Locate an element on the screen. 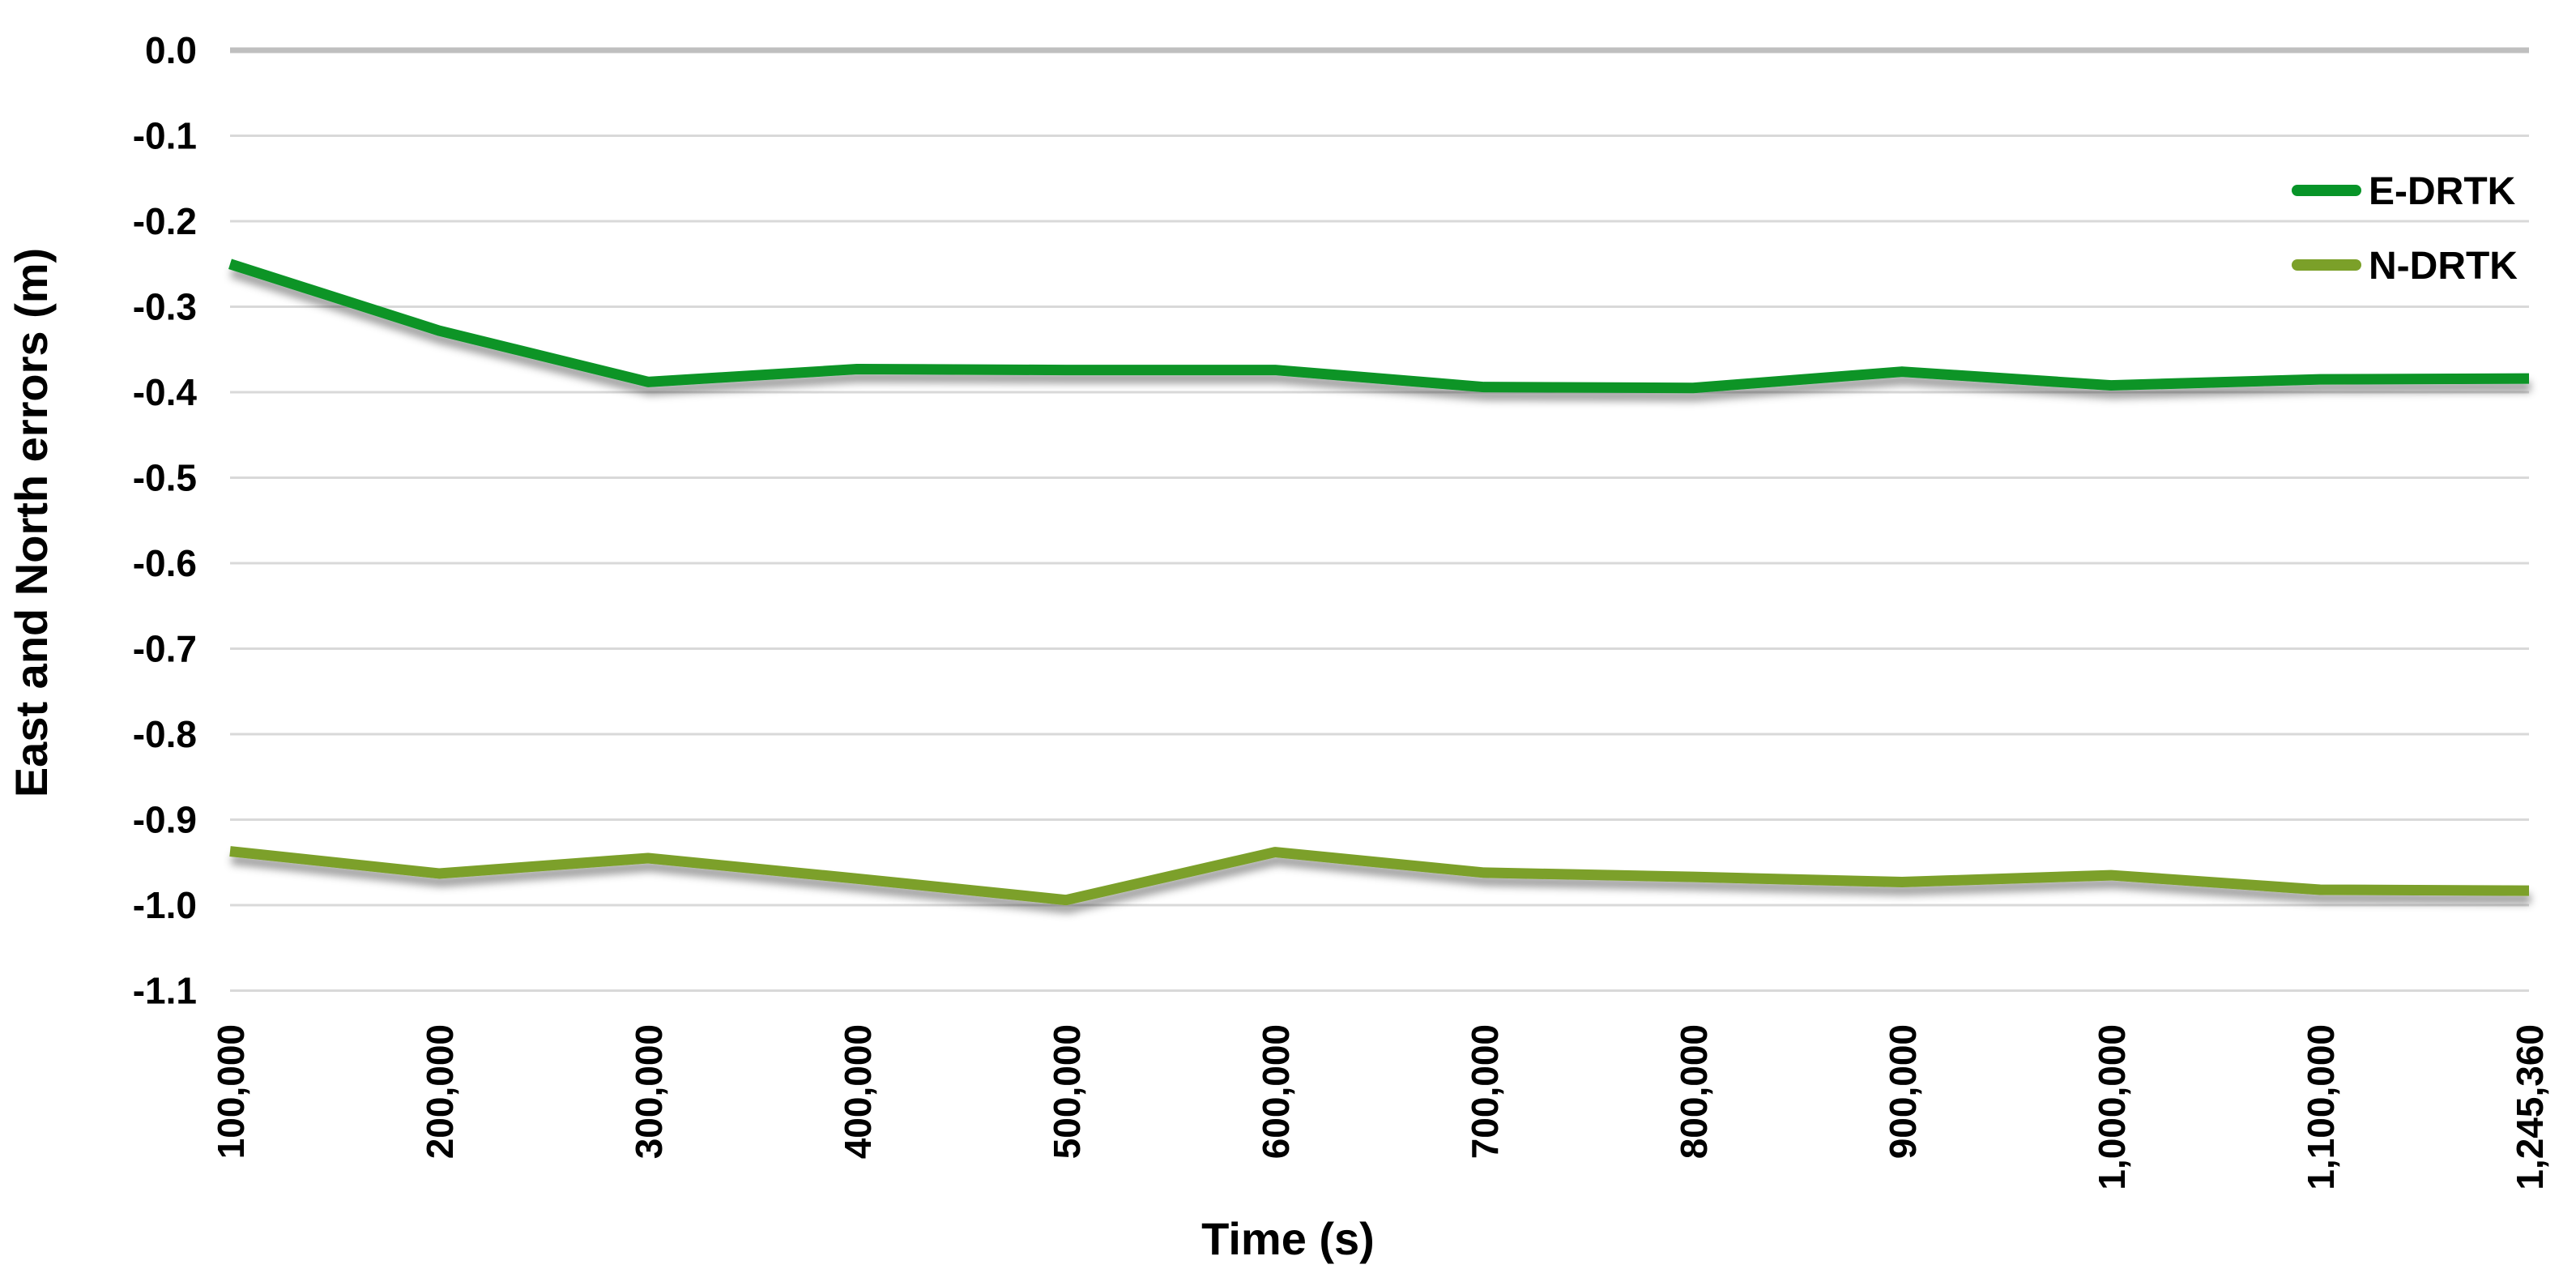 The width and height of the screenshot is (2576, 1286). x-tick-label: 400,000 is located at coordinates (858, 1091).